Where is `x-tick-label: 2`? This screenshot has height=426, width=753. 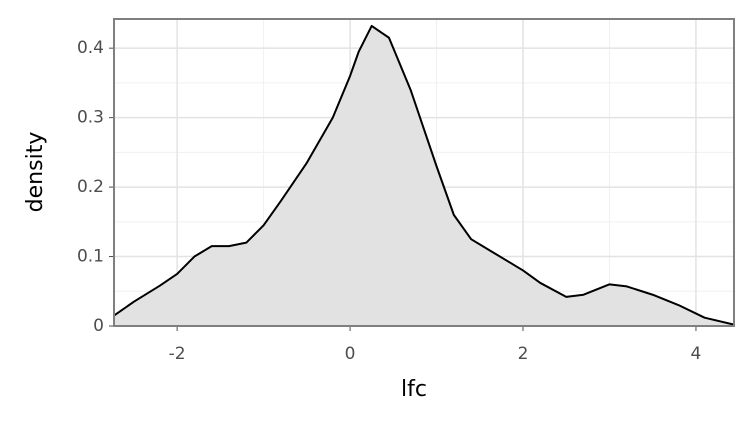 x-tick-label: 2 is located at coordinates (523, 354).